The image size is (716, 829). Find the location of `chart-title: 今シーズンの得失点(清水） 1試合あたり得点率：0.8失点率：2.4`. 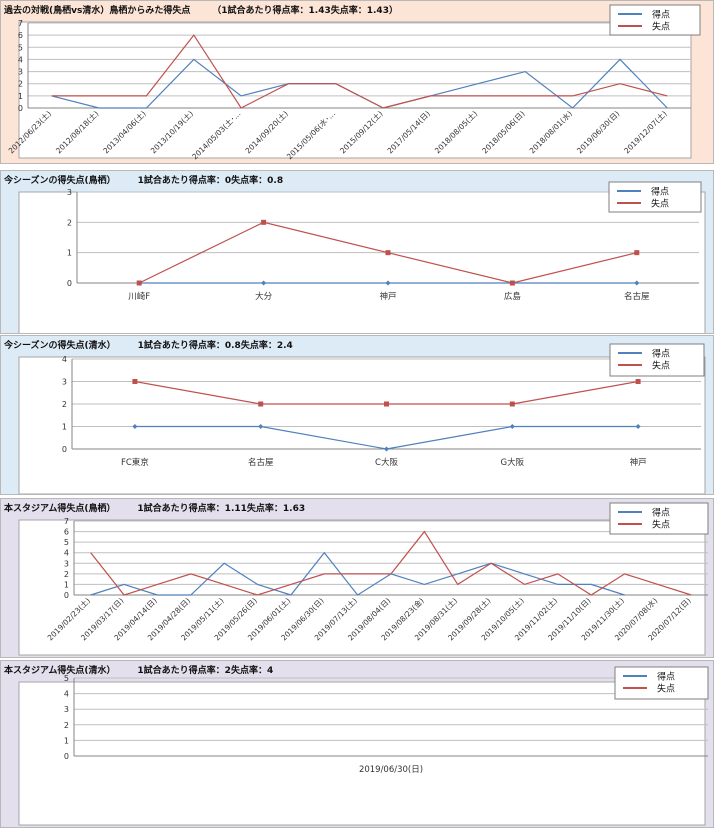

chart-title: 今シーズンの得失点(清水） 1試合あたり得点率：0.8失点率：2.4 is located at coordinates (148, 346).